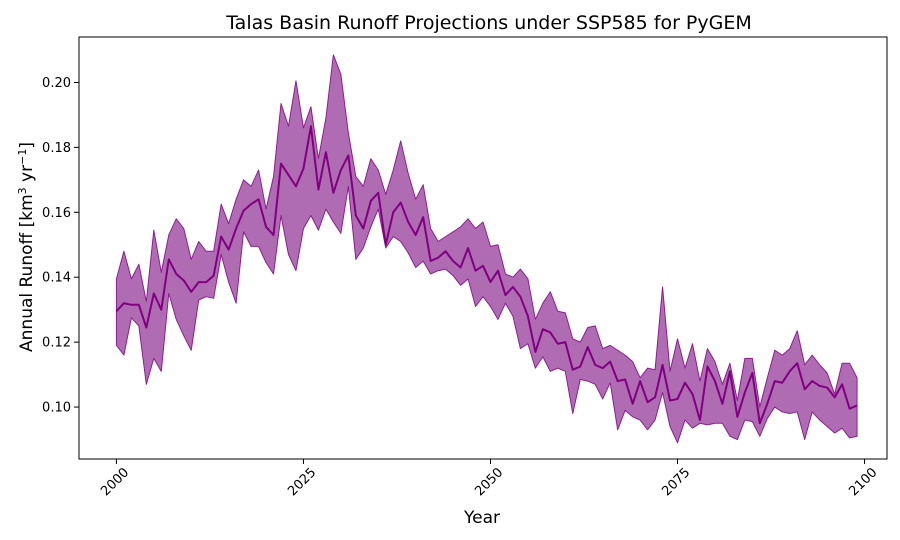 This screenshot has height=540, width=900. I want to click on x-tick-label: 2100, so click(863, 482).